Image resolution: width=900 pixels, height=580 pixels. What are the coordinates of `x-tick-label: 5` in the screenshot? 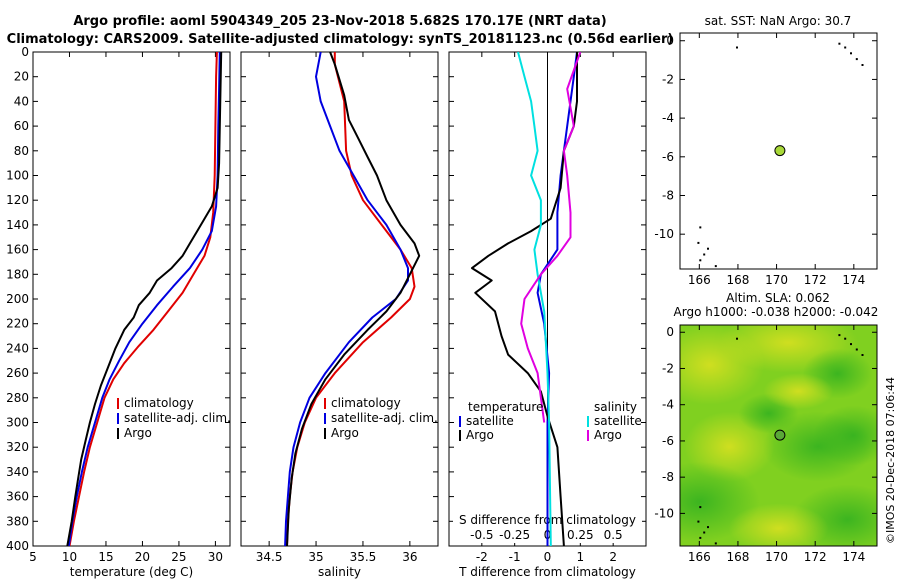 It's located at (33, 557).